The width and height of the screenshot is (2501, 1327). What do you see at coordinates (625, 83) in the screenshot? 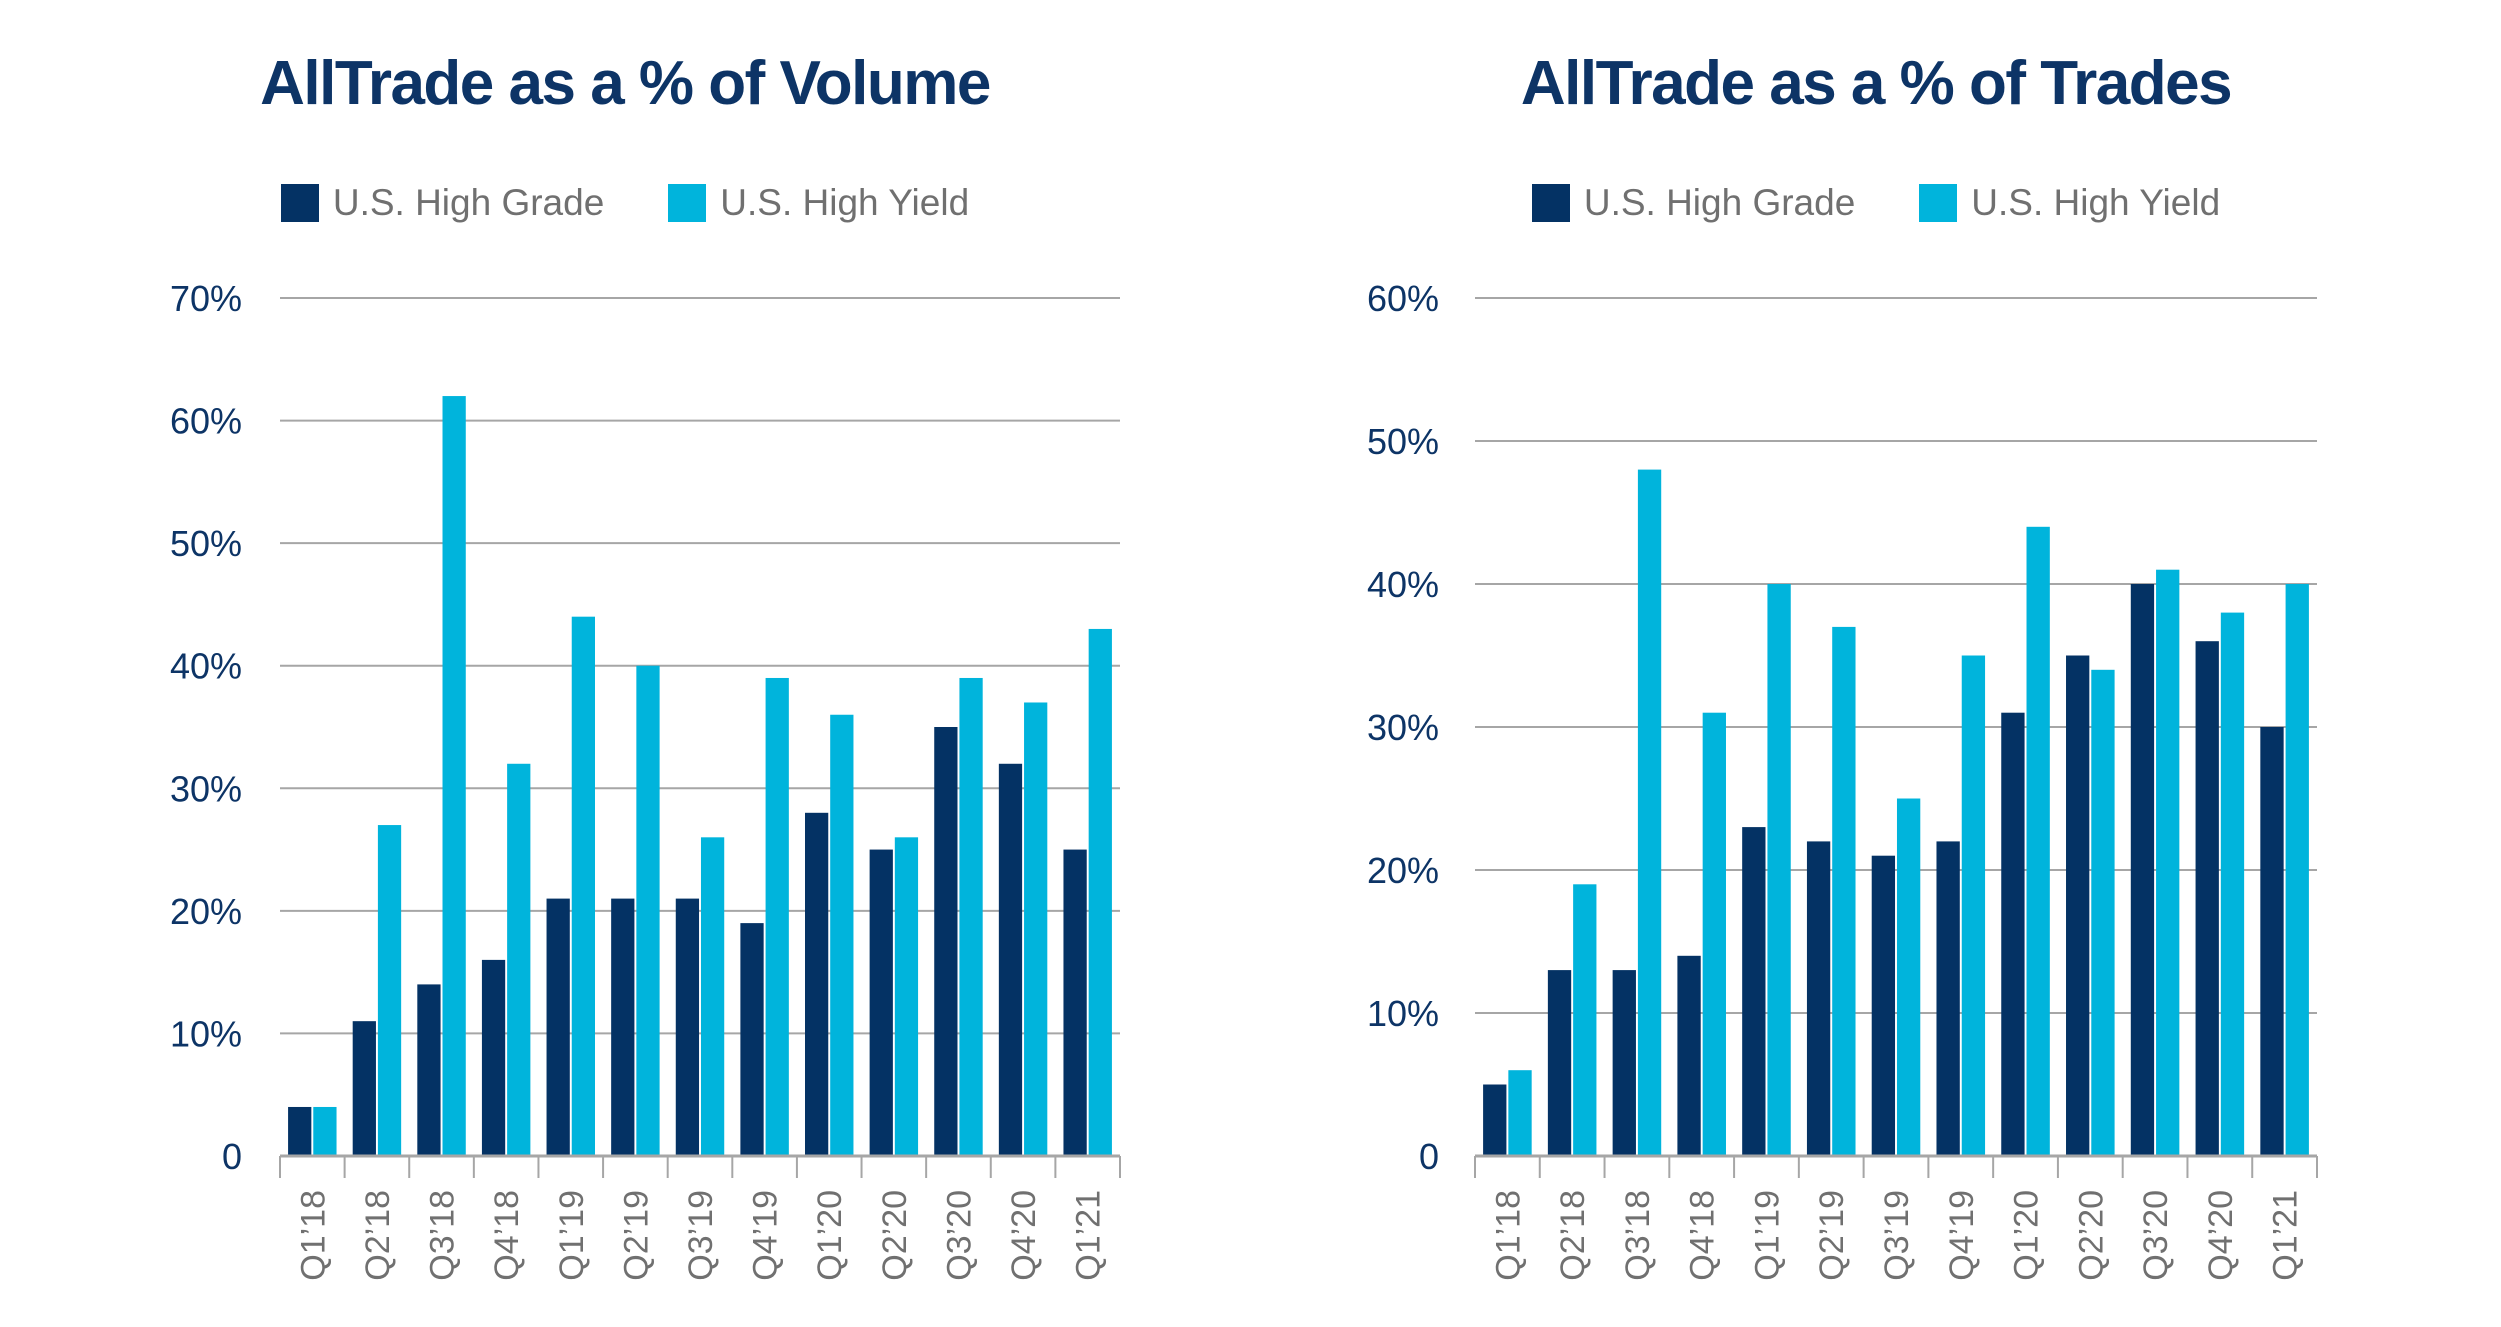
I see `chart-title: AllTrade as a % of Volume` at bounding box center [625, 83].